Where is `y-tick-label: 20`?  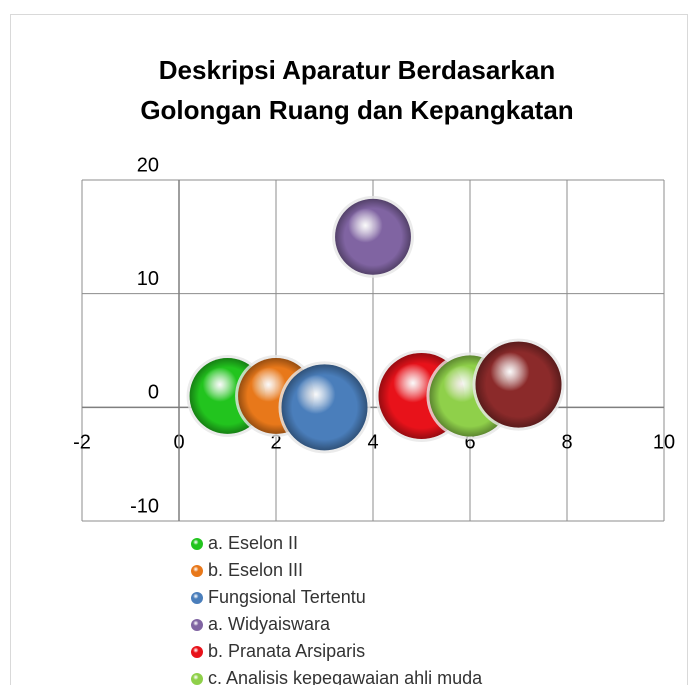 y-tick-label: 20 is located at coordinates (148, 165).